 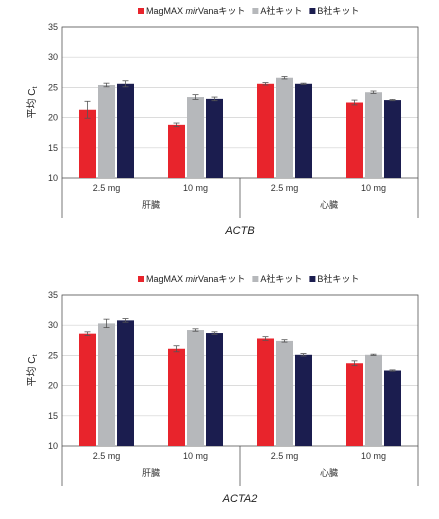 I want to click on series-company-b, so click(x=259, y=129).